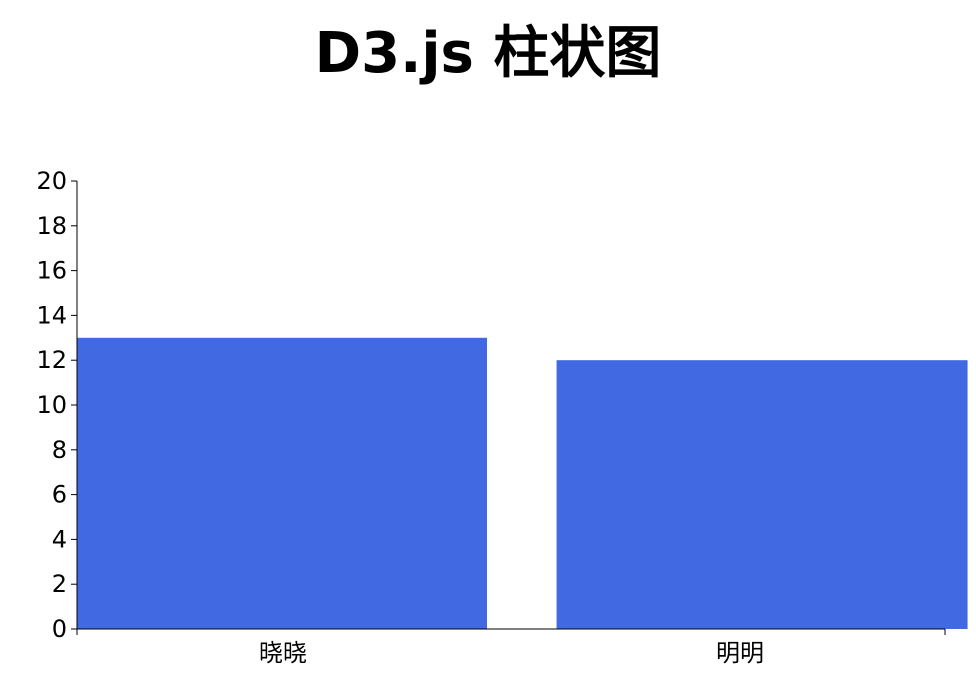 The height and width of the screenshot is (686, 976). Describe the element at coordinates (740, 653) in the screenshot. I see `x-tick-label: 明明` at that location.